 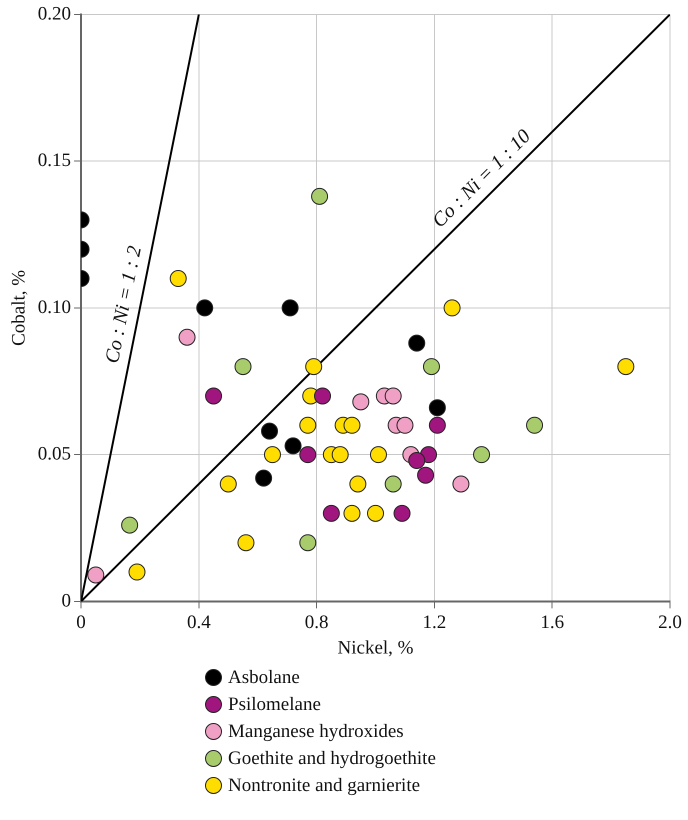 What do you see at coordinates (55, 13) in the screenshot?
I see `y-tick-label: 0.20` at bounding box center [55, 13].